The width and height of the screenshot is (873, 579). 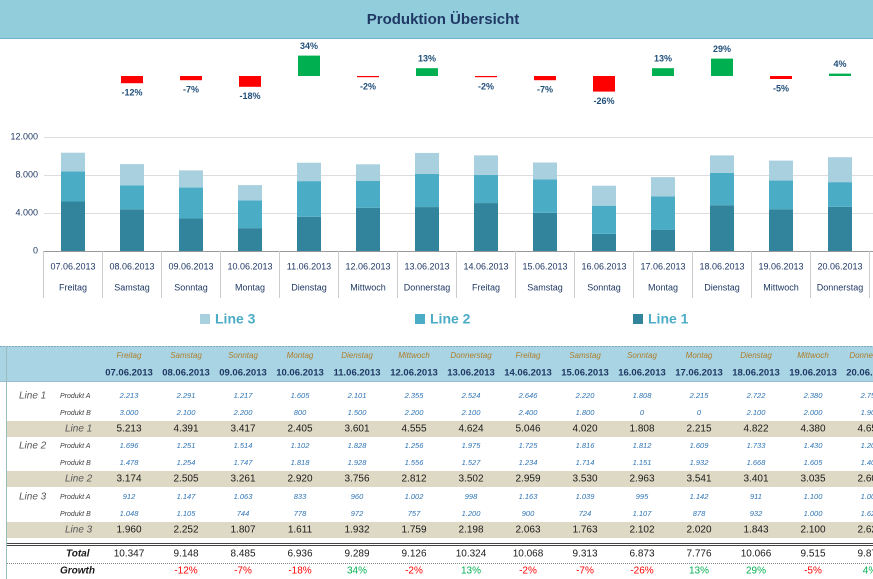 What do you see at coordinates (663, 59) in the screenshot?
I see `growth-label: 13%` at bounding box center [663, 59].